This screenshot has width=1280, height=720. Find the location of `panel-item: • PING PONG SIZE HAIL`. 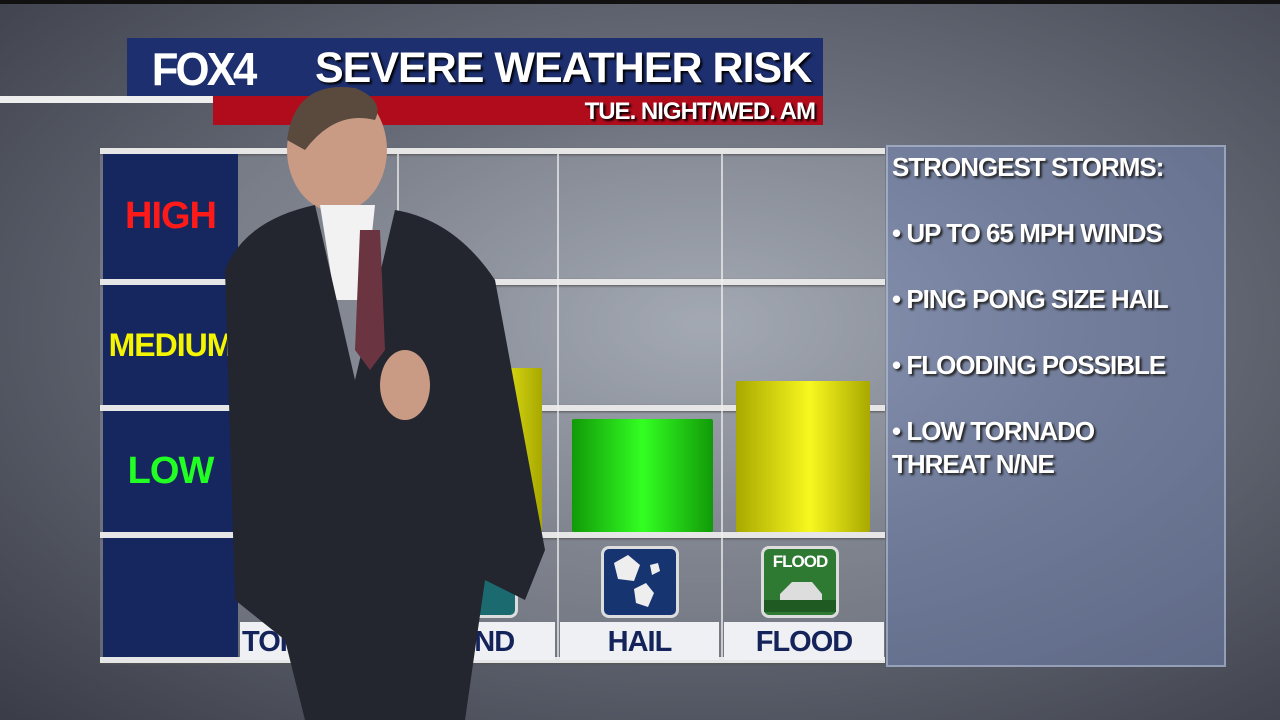

panel-item: • PING PONG SIZE HAIL is located at coordinates (1030, 299).